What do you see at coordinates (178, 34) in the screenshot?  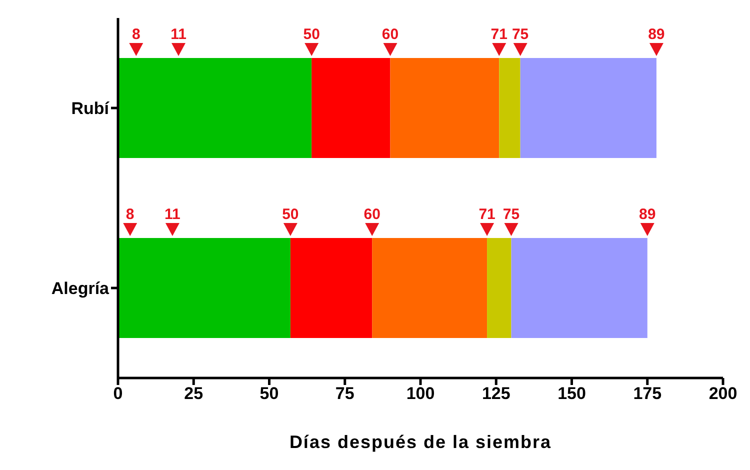 I see `text: 11` at bounding box center [178, 34].